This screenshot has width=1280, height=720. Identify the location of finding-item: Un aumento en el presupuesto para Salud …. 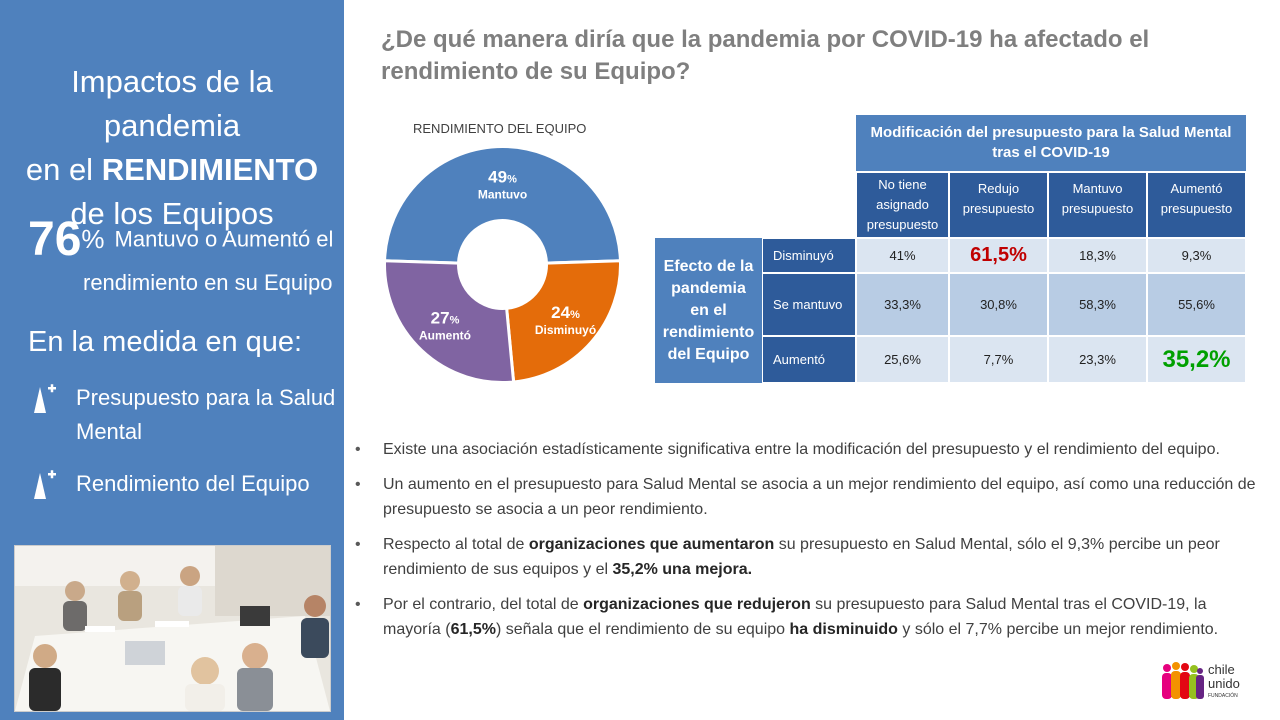
(807, 497).